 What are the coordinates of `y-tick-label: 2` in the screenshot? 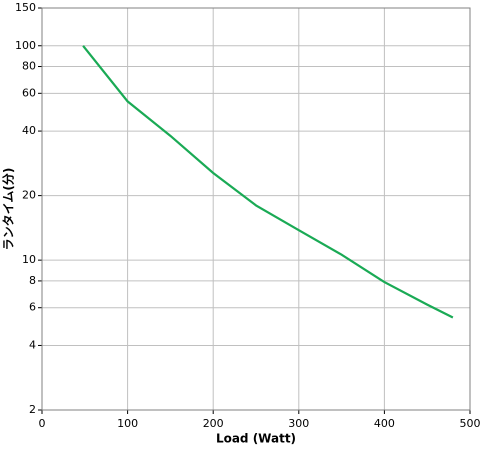 It's located at (32, 409).